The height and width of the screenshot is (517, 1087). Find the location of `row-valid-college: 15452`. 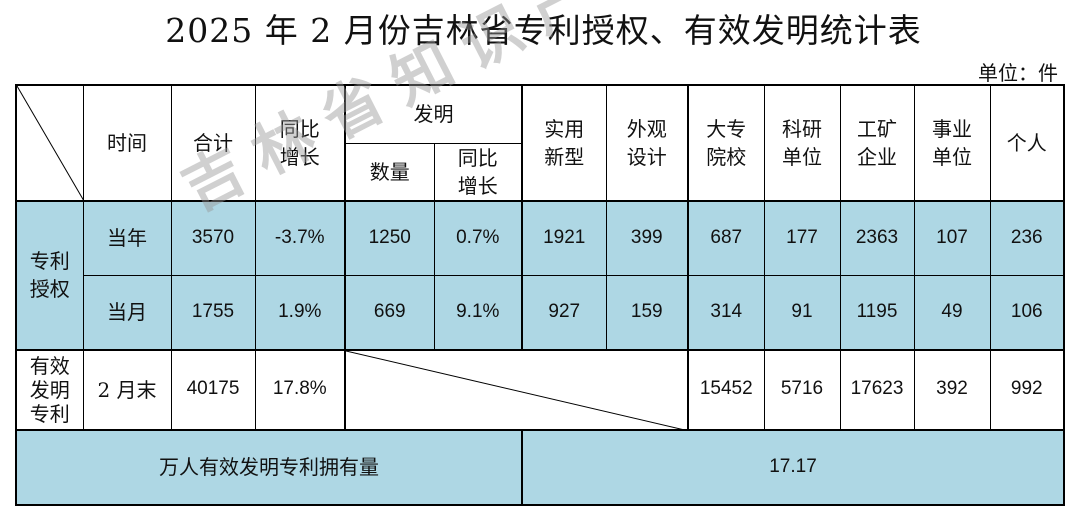

row-valid-college: 15452 is located at coordinates (726, 389).